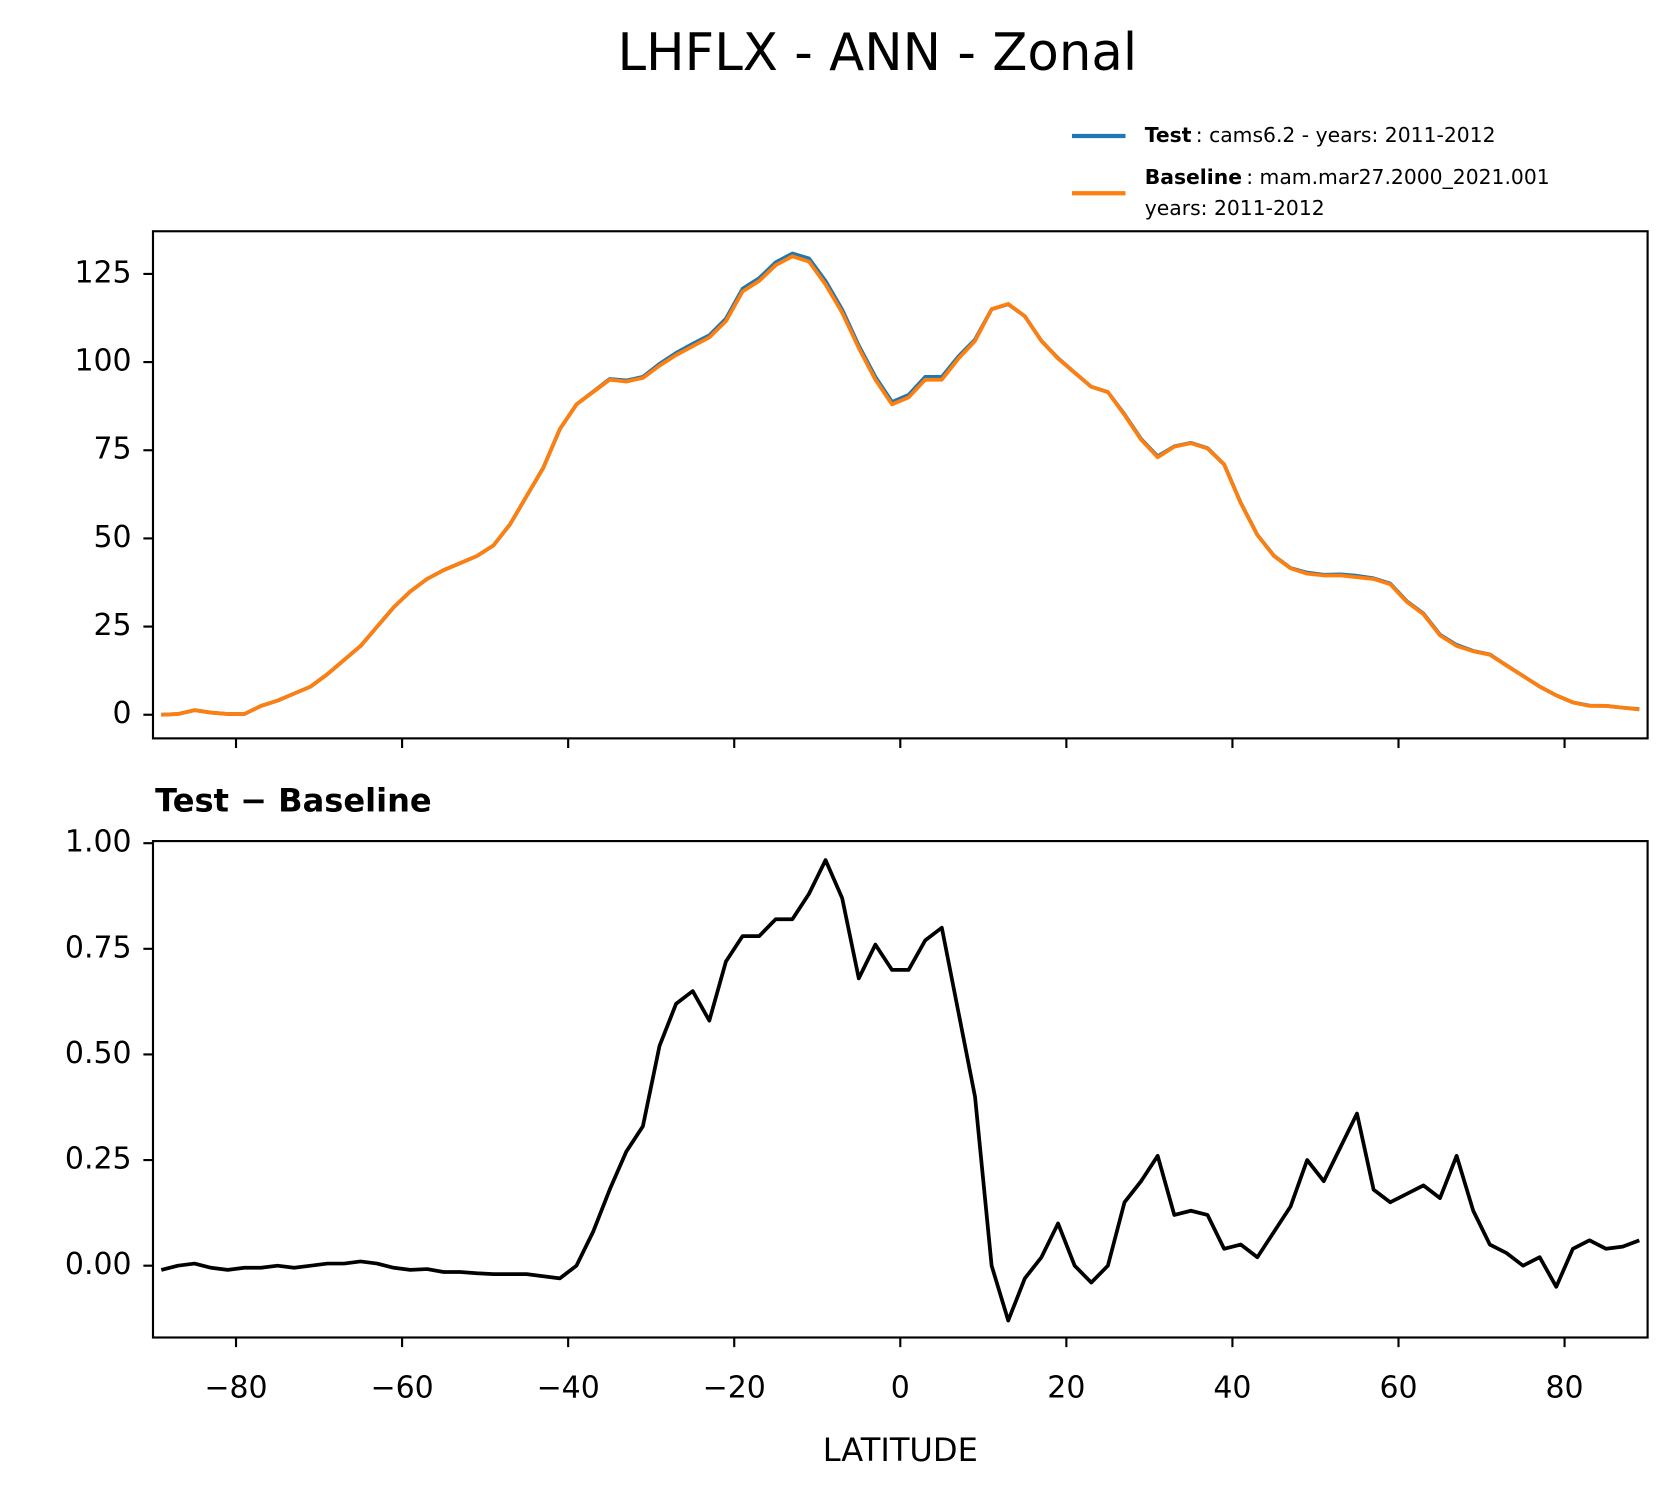  Describe the element at coordinates (568, 1387) in the screenshot. I see `x-tick-label: −40` at that location.